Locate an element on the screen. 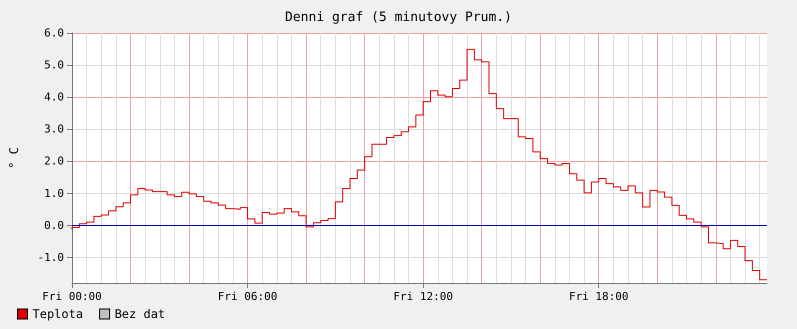 Image resolution: width=797 pixels, height=329 pixels. chart-title: Denni graf (5 minutovy Prum.) is located at coordinates (398, 17).